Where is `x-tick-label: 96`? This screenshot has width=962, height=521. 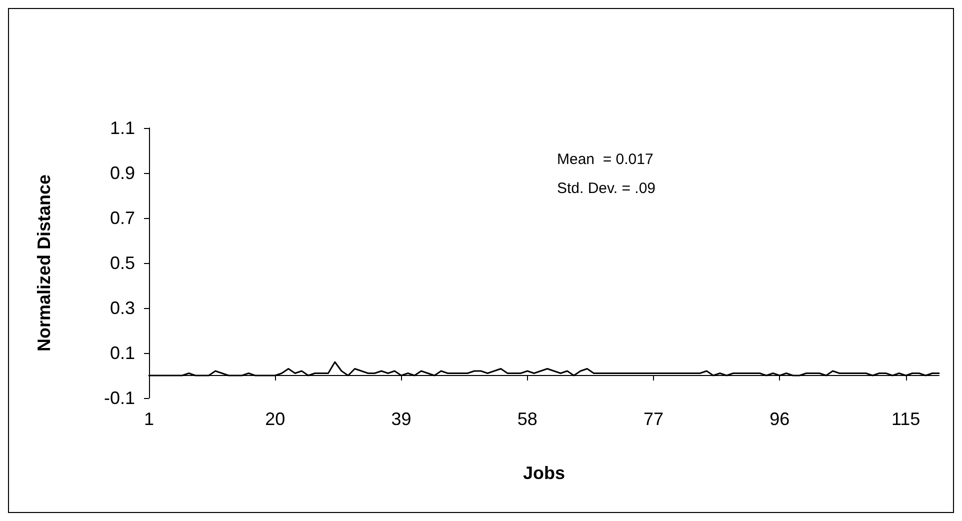 x-tick-label: 96 is located at coordinates (780, 419).